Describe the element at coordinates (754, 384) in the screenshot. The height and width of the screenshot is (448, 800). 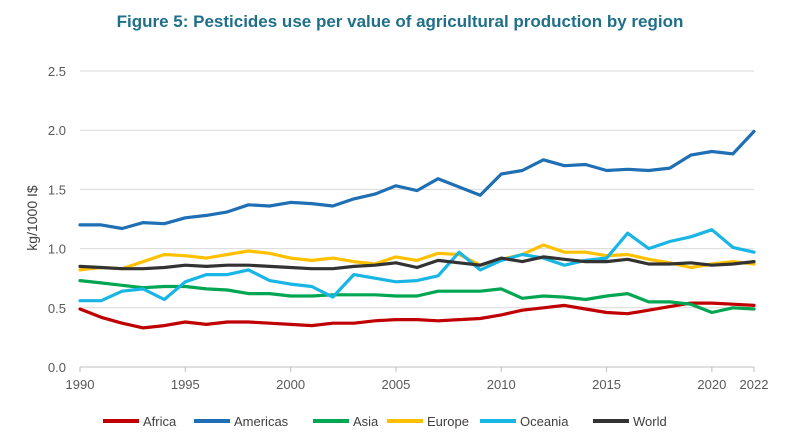
I see `x-tick-label: 2022` at that location.